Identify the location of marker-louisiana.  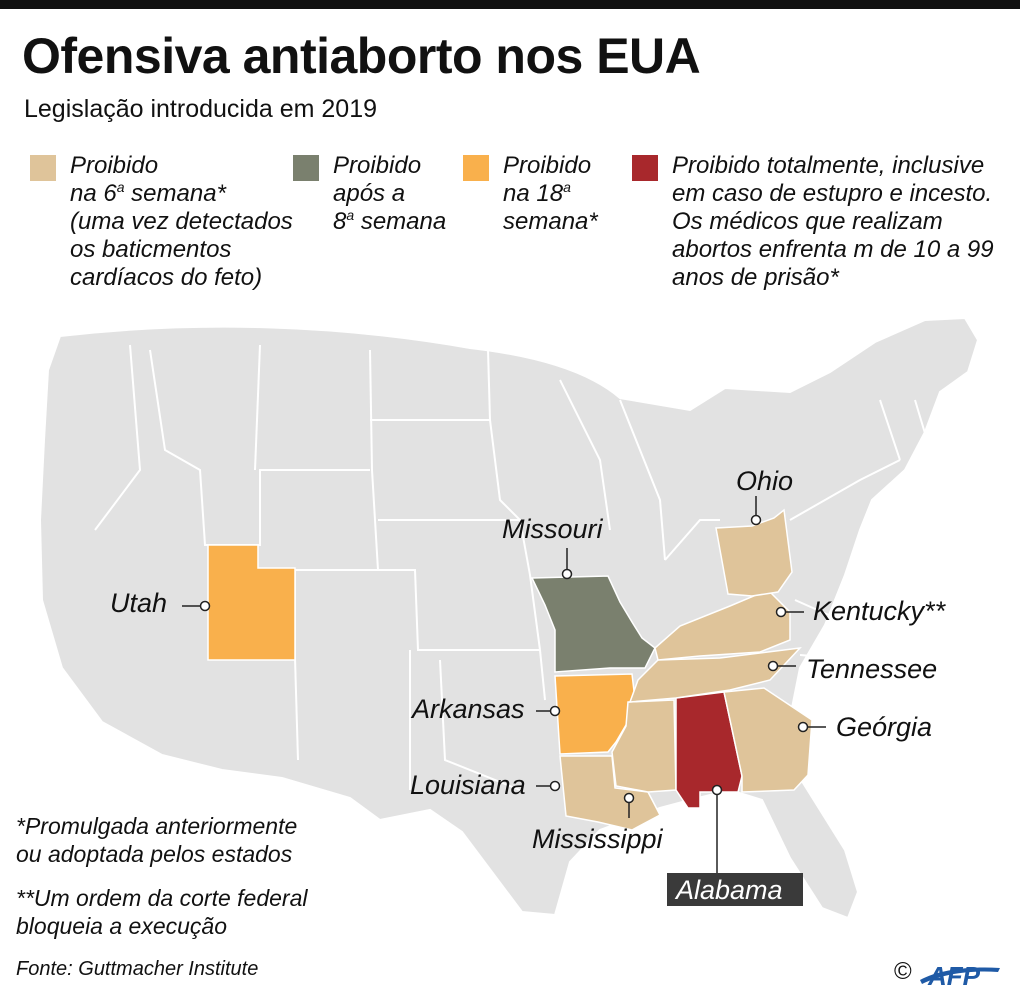
(555, 786).